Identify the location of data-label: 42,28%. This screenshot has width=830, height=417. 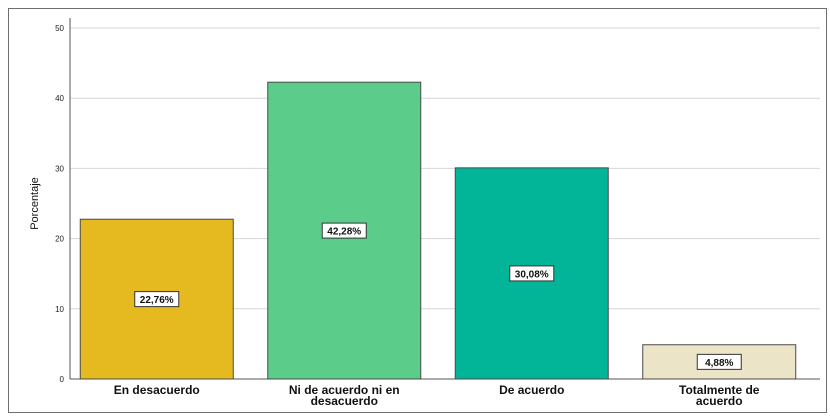
(344, 232).